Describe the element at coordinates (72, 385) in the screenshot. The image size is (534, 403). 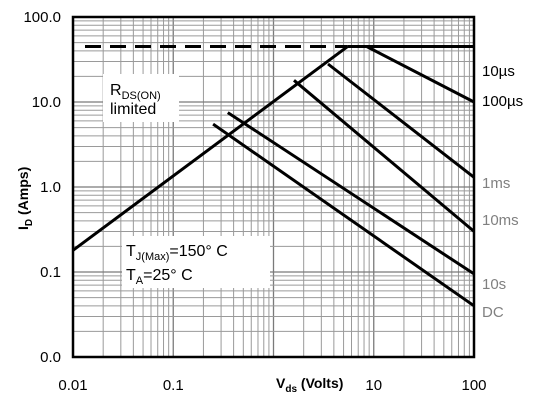
I see `x-tick-label: 0.01` at that location.